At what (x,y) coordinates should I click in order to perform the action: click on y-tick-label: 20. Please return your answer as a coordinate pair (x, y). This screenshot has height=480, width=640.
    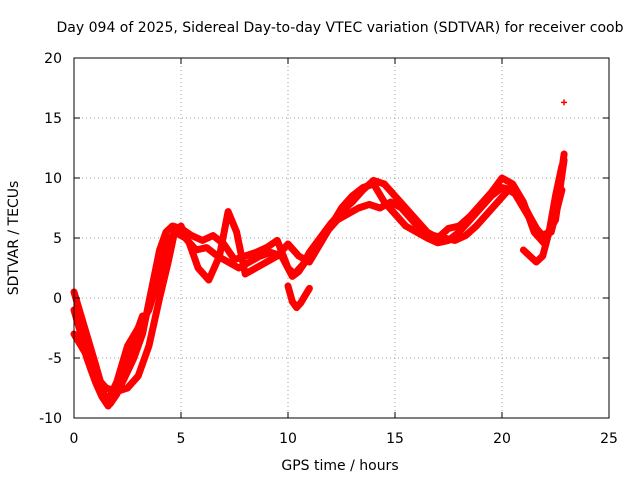
    Looking at the image, I should click on (53, 59).